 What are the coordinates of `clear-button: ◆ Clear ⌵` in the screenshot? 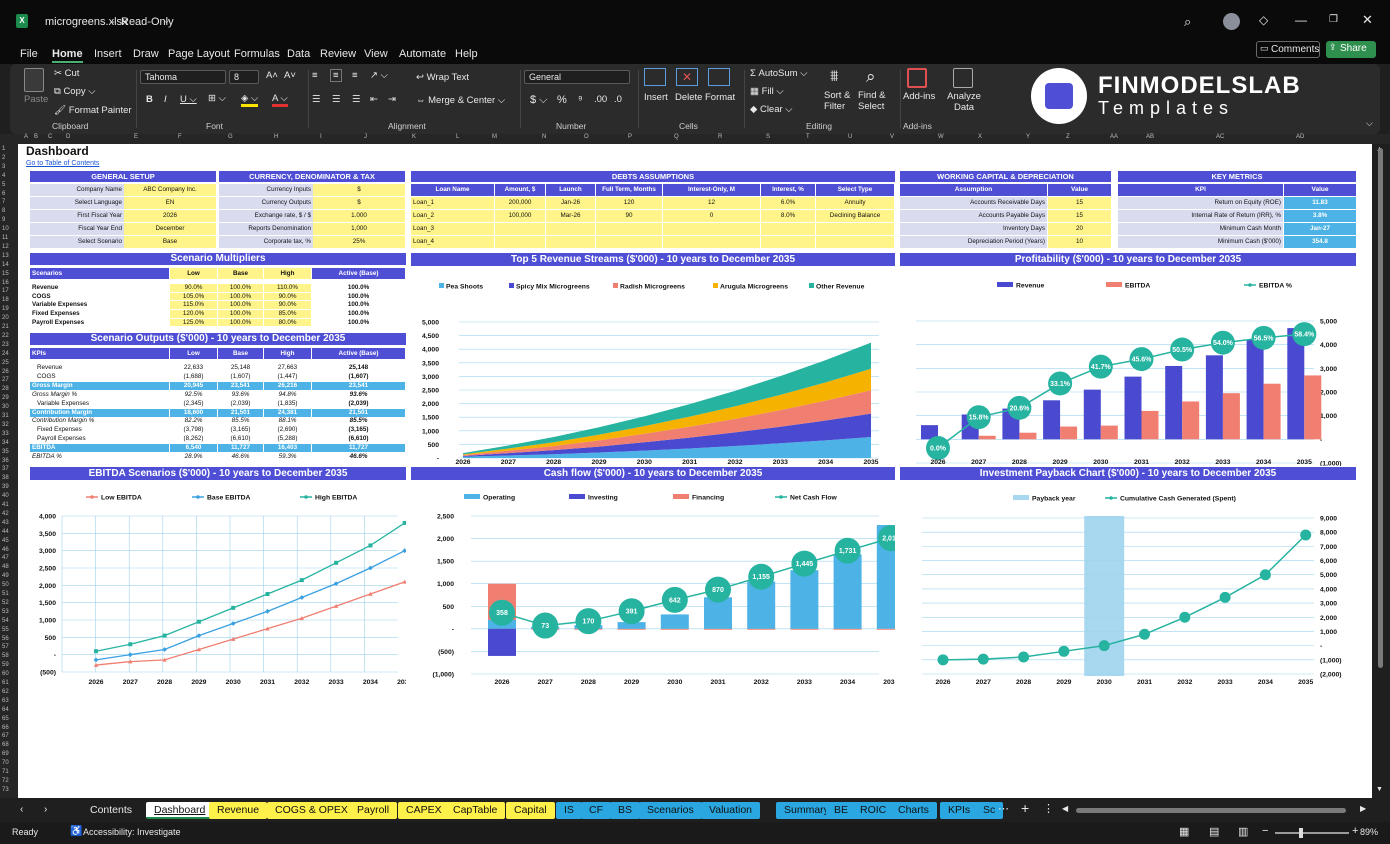 It's located at (771, 109).